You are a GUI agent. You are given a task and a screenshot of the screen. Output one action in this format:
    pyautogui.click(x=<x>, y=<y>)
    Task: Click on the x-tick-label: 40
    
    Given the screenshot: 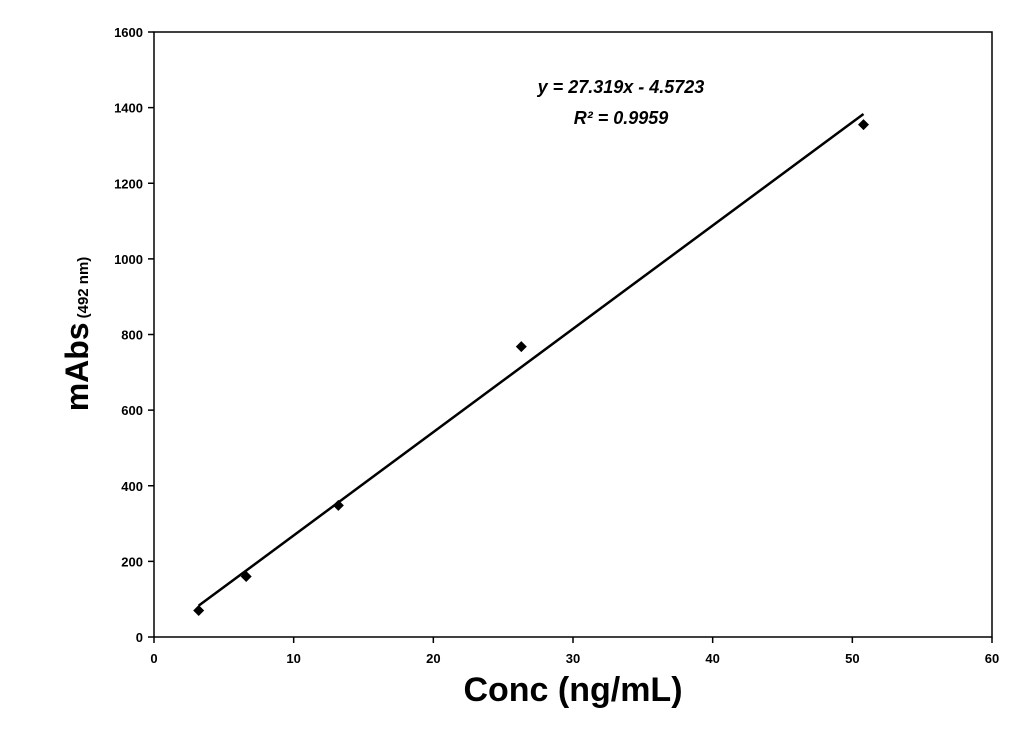 What is the action you would take?
    pyautogui.click(x=712, y=658)
    